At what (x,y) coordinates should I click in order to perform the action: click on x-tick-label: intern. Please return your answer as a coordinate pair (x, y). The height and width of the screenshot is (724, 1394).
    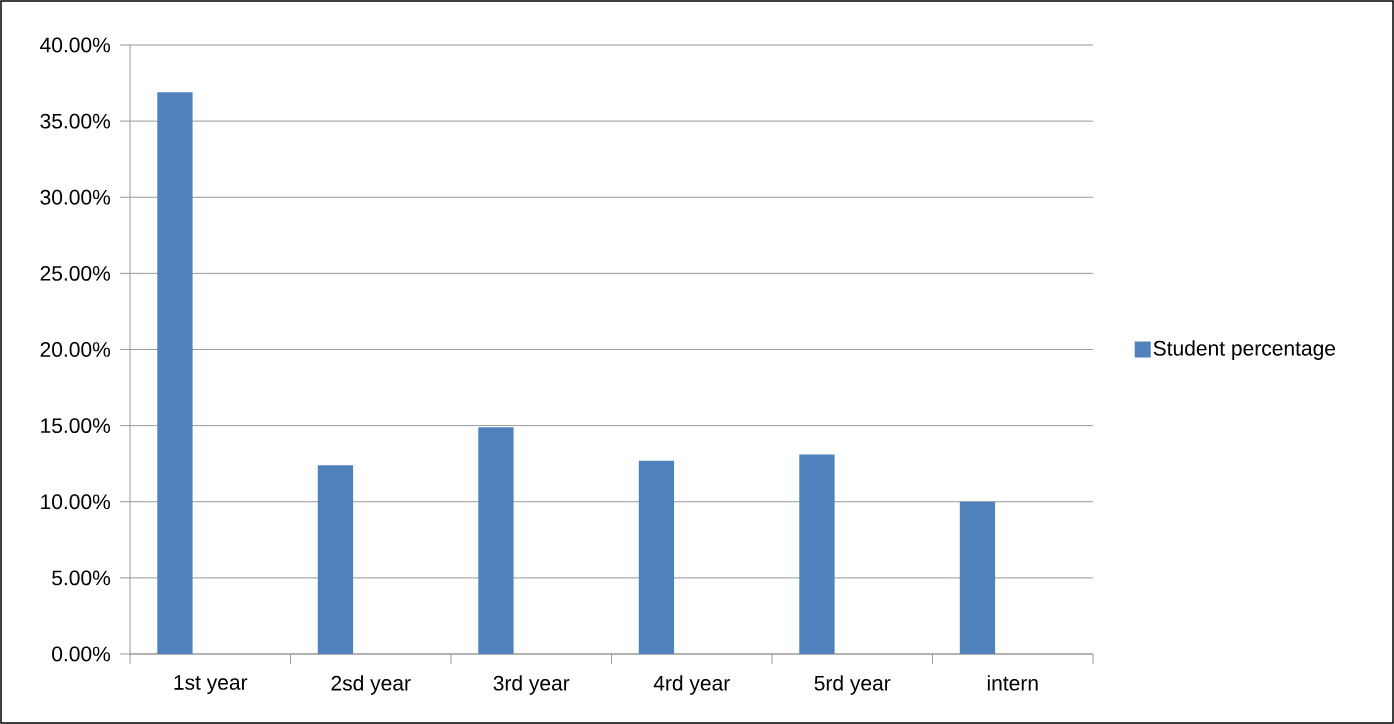
    Looking at the image, I should click on (1012, 683).